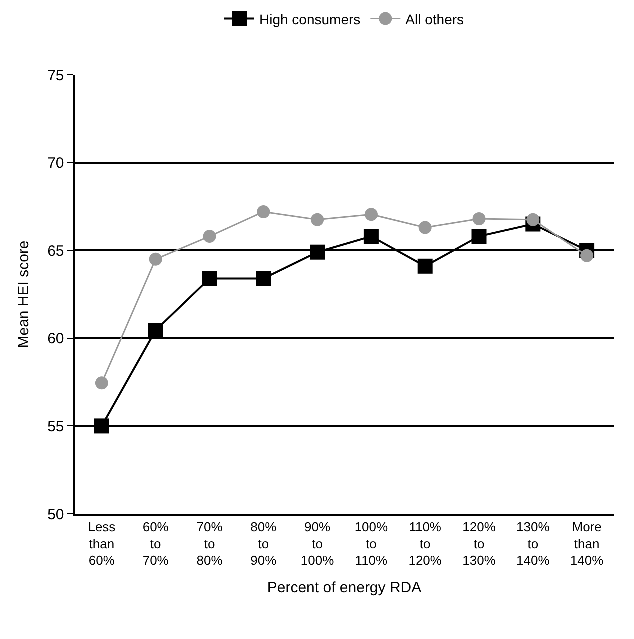 Image resolution: width=634 pixels, height=639 pixels. I want to click on x-tick-label: Less than 60%, so click(102, 543).